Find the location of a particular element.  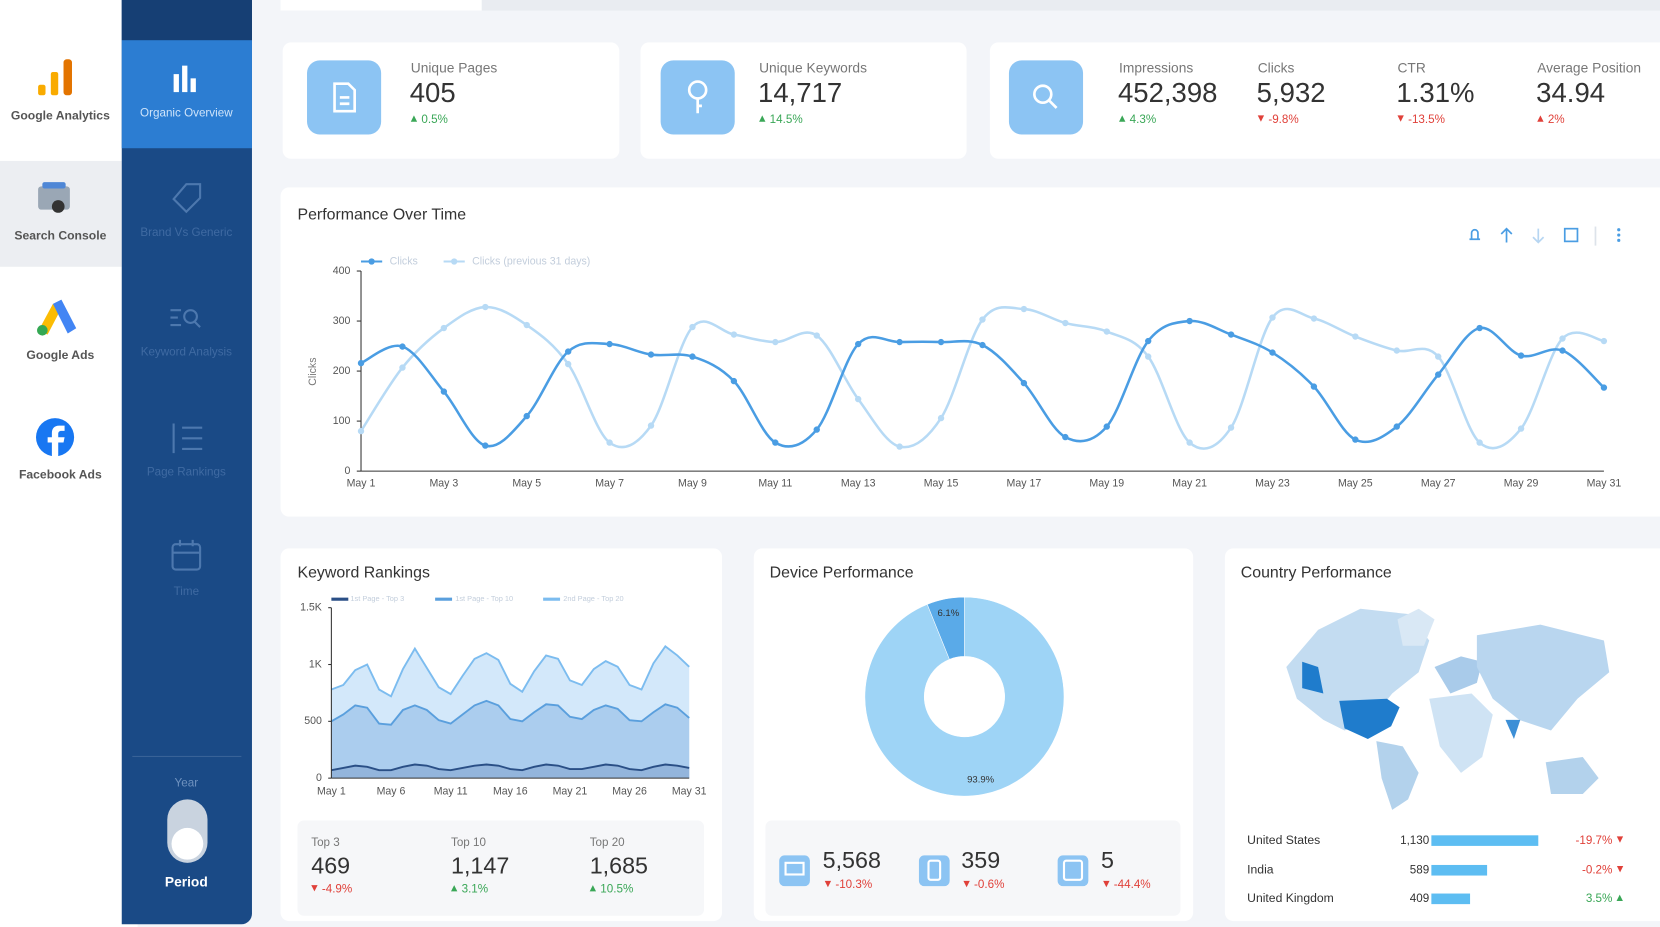

device-change: -44.4% is located at coordinates (1127, 885).